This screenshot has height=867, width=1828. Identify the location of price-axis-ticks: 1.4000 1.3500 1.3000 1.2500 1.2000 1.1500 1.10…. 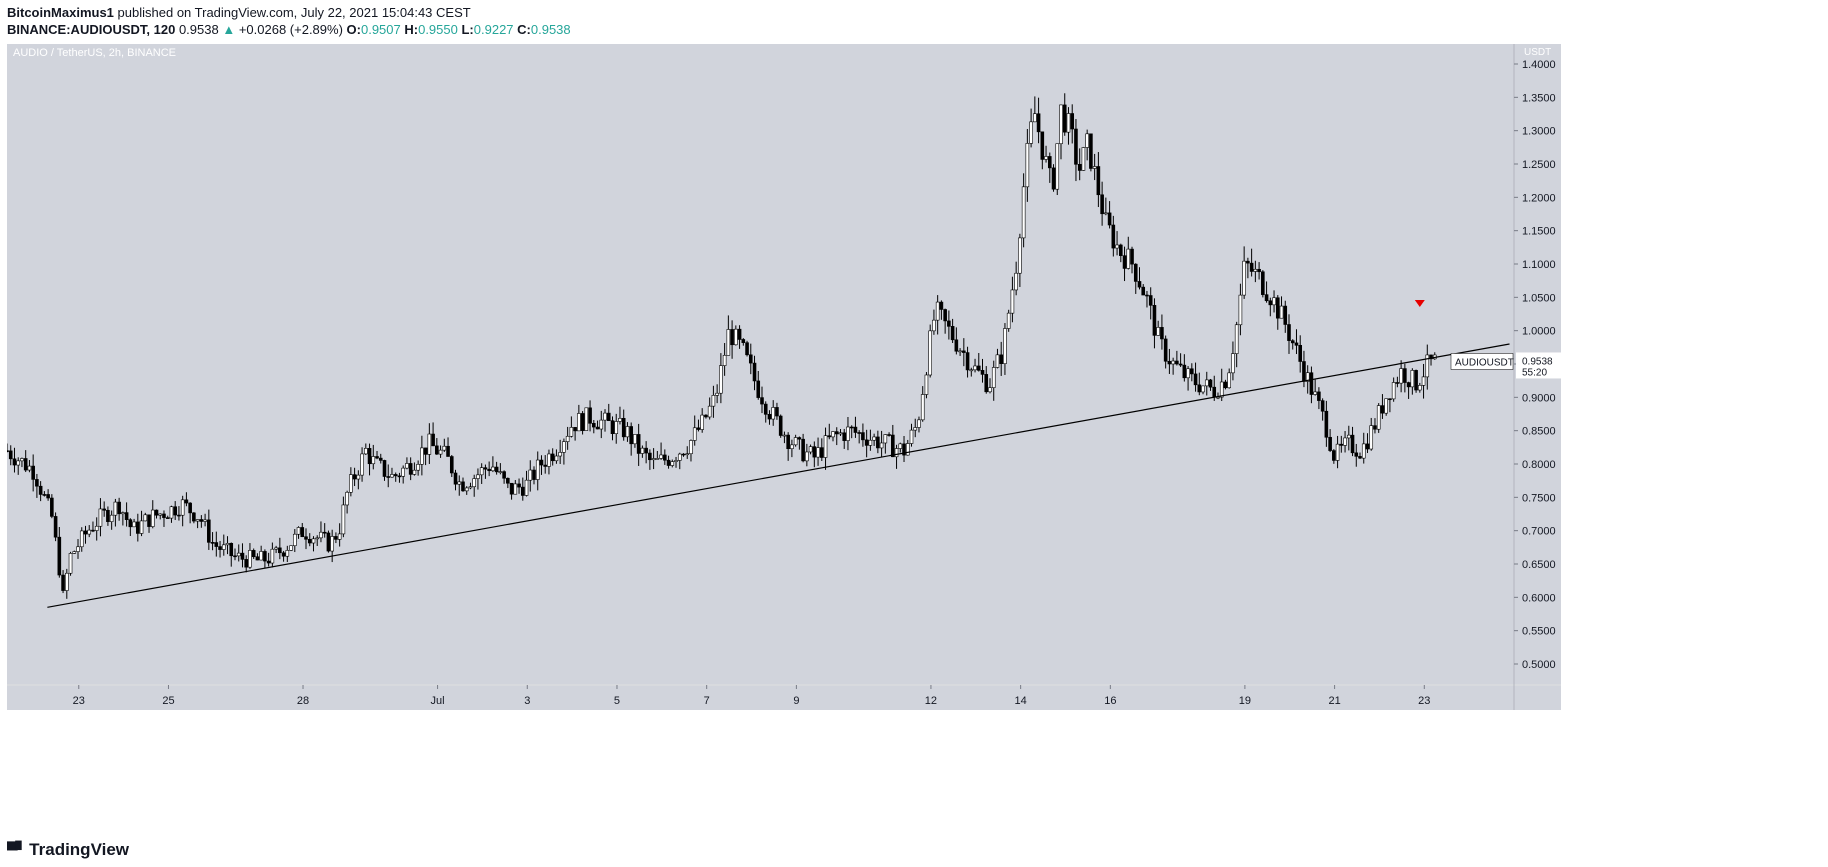
(1535, 365).